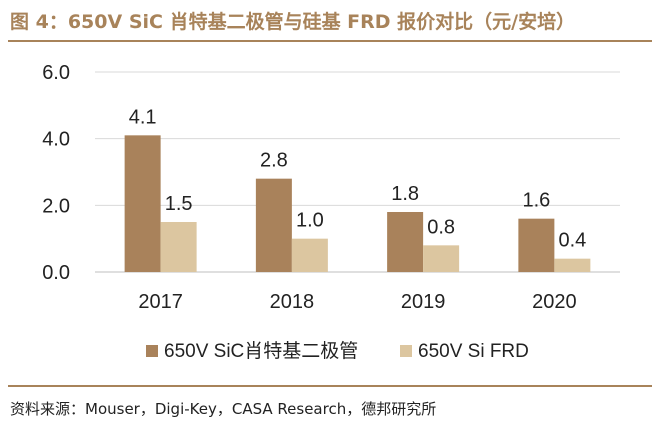 The width and height of the screenshot is (660, 433). What do you see at coordinates (572, 241) in the screenshot?
I see `data-label: 0.4` at bounding box center [572, 241].